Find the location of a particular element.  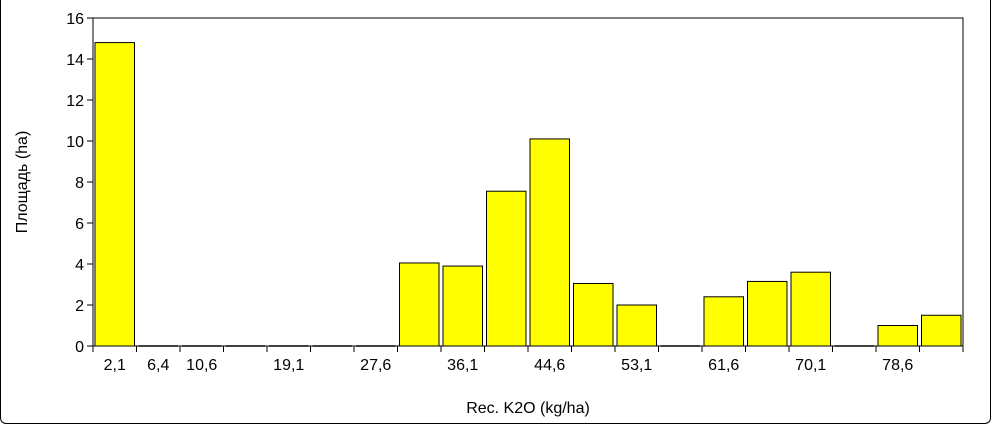

y-tick-label: 14 is located at coordinates (75, 60).